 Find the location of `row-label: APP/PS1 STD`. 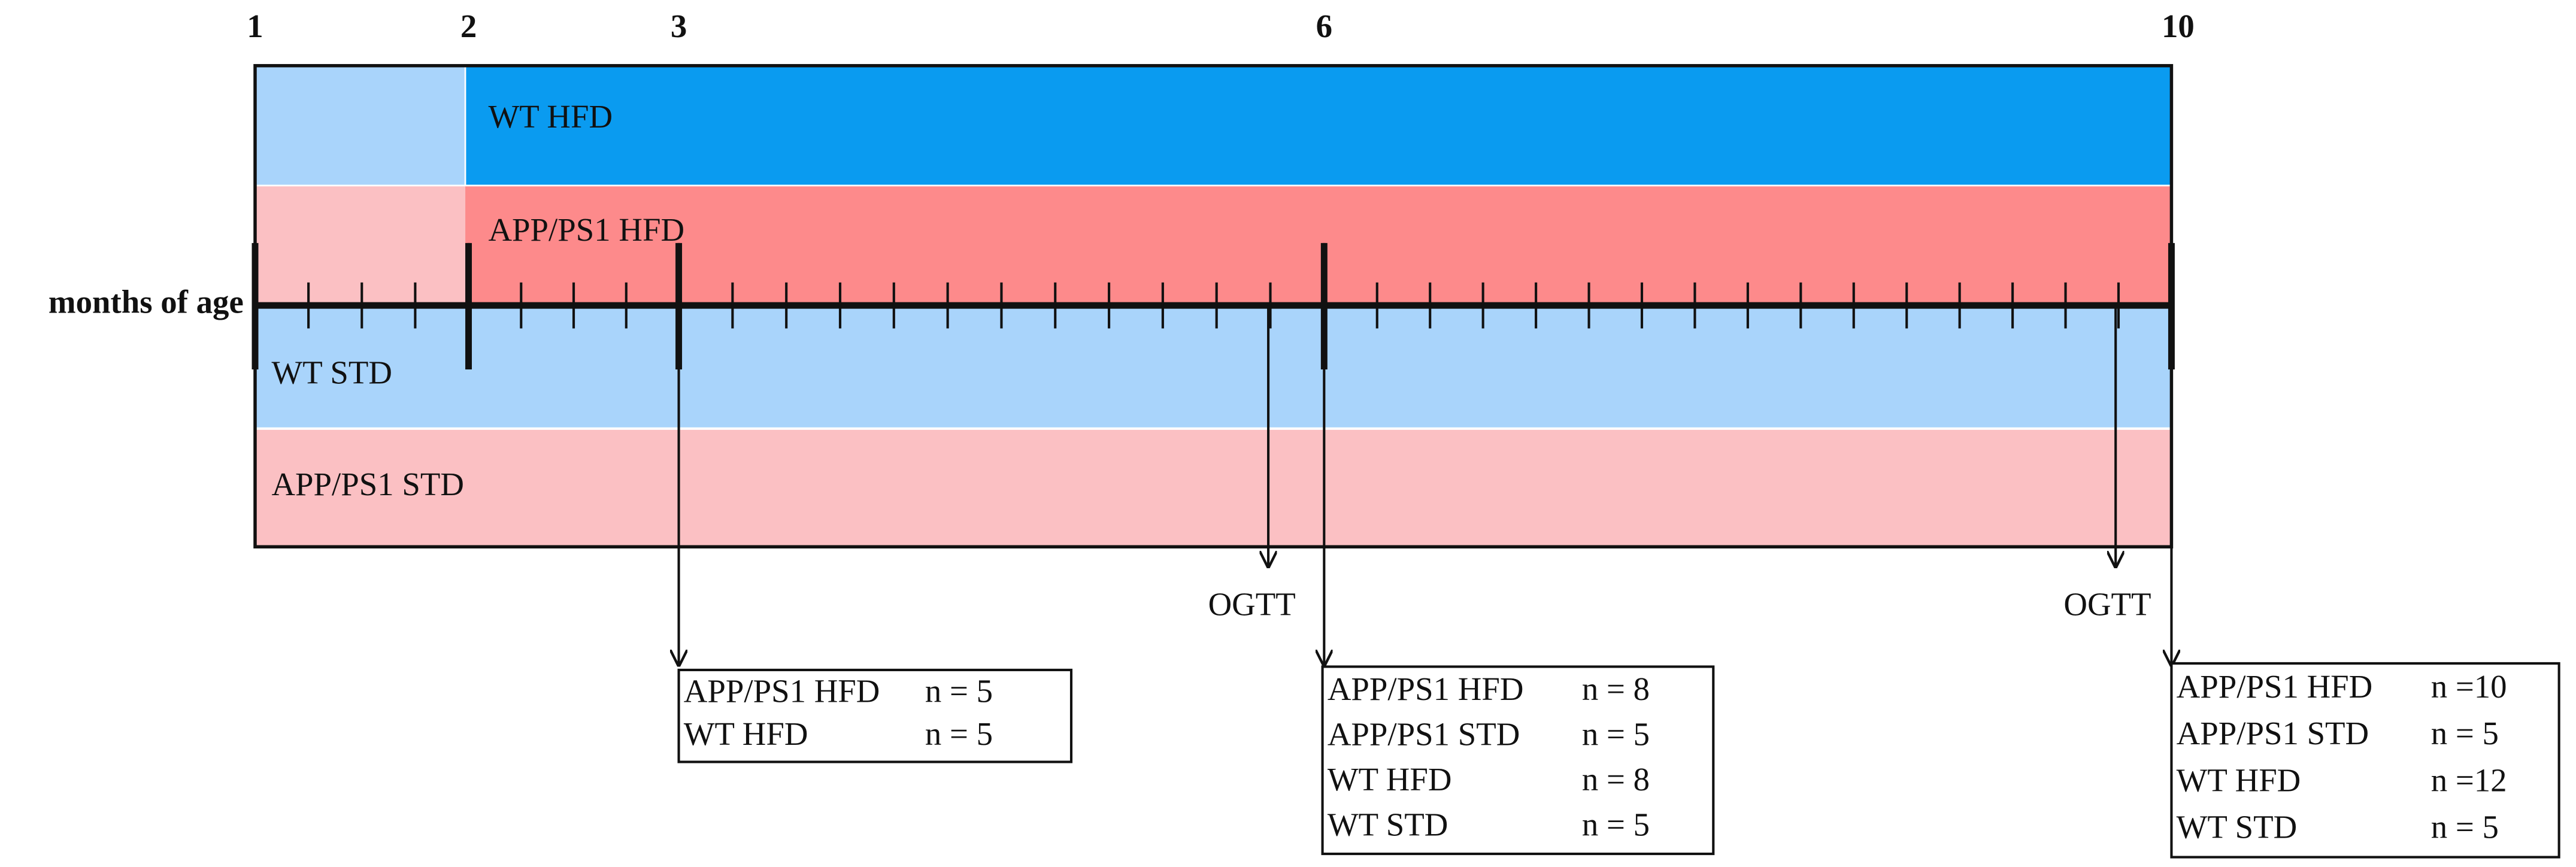

row-label: APP/PS1 STD is located at coordinates (367, 484).